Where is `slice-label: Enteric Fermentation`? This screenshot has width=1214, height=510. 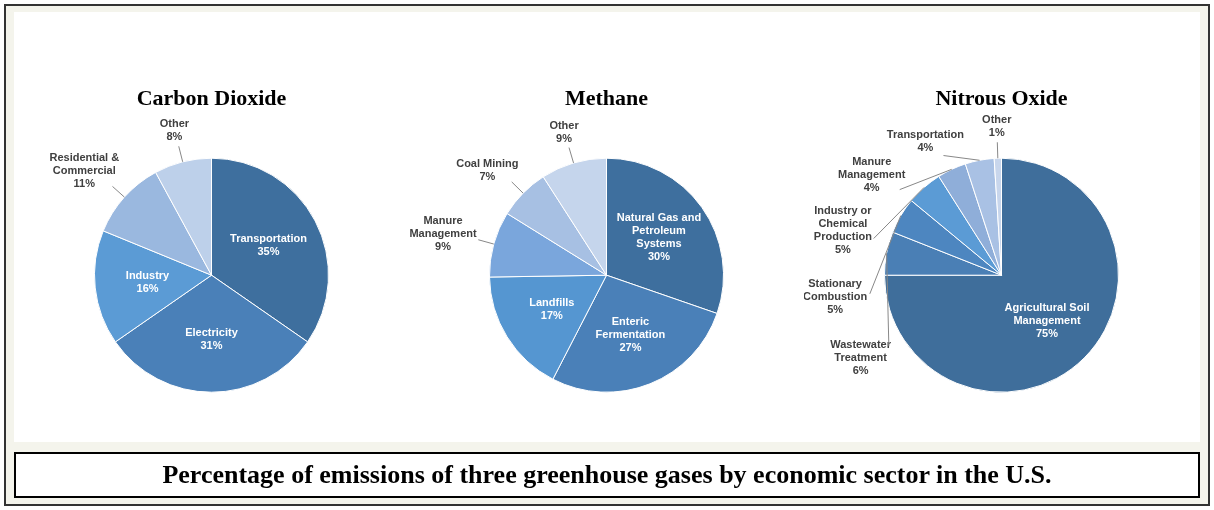 slice-label: Enteric Fermentation is located at coordinates (630, 327).